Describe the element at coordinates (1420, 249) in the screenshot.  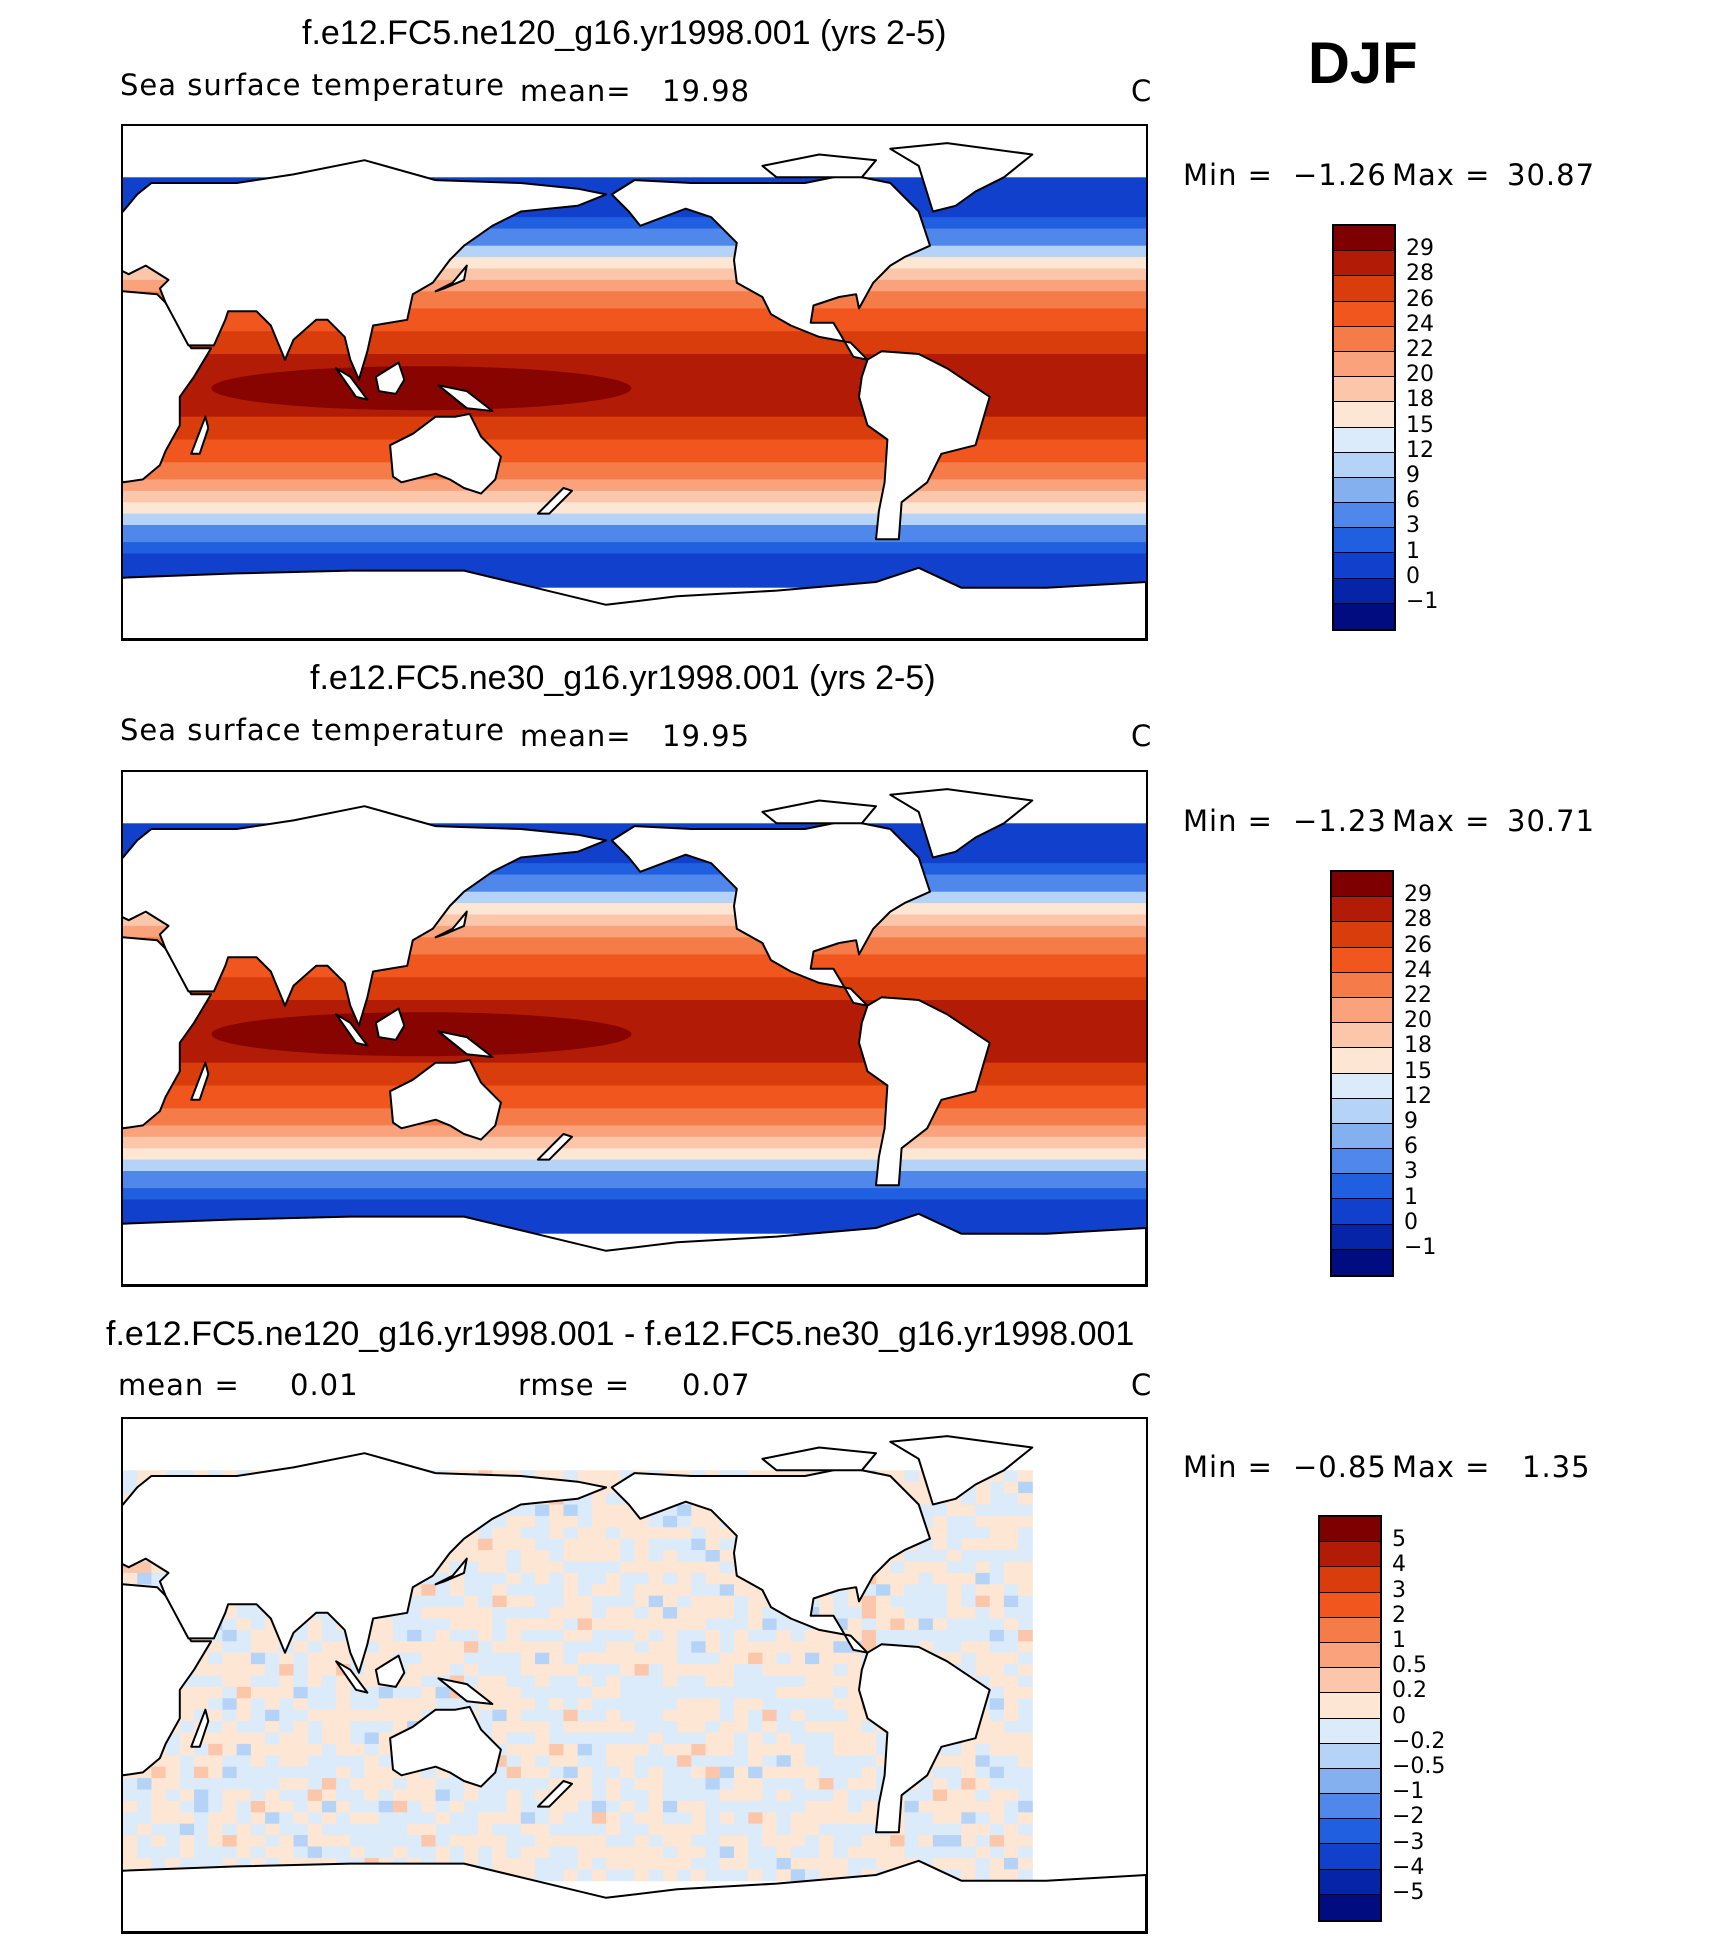
I see `colorbar-tick-label: 29` at that location.